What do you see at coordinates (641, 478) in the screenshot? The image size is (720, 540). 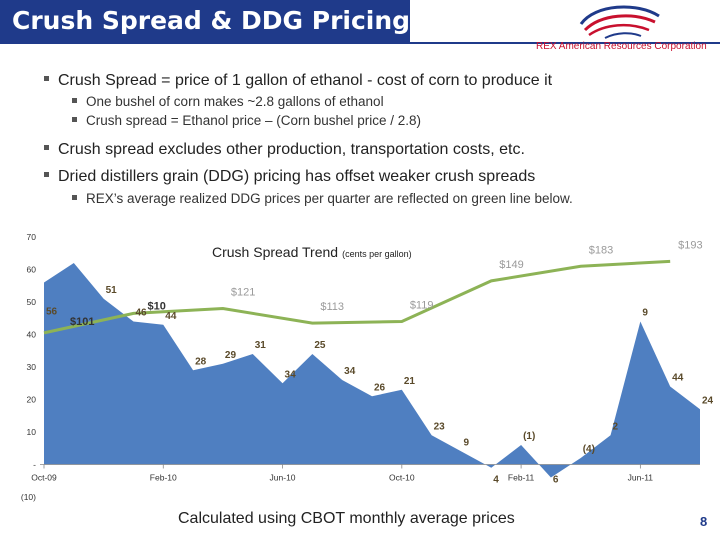 I see `x-tick-label: Jun-11` at bounding box center [641, 478].